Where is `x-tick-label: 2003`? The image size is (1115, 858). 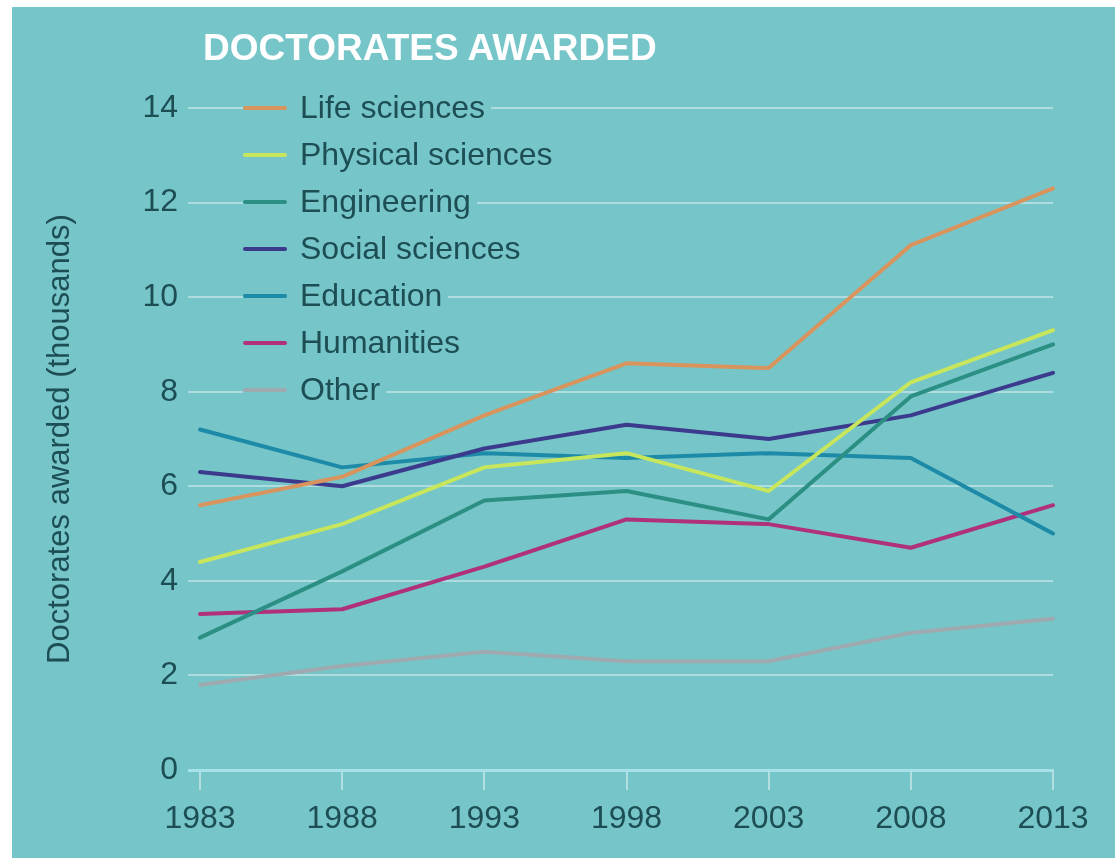
x-tick-label: 2003 is located at coordinates (769, 817).